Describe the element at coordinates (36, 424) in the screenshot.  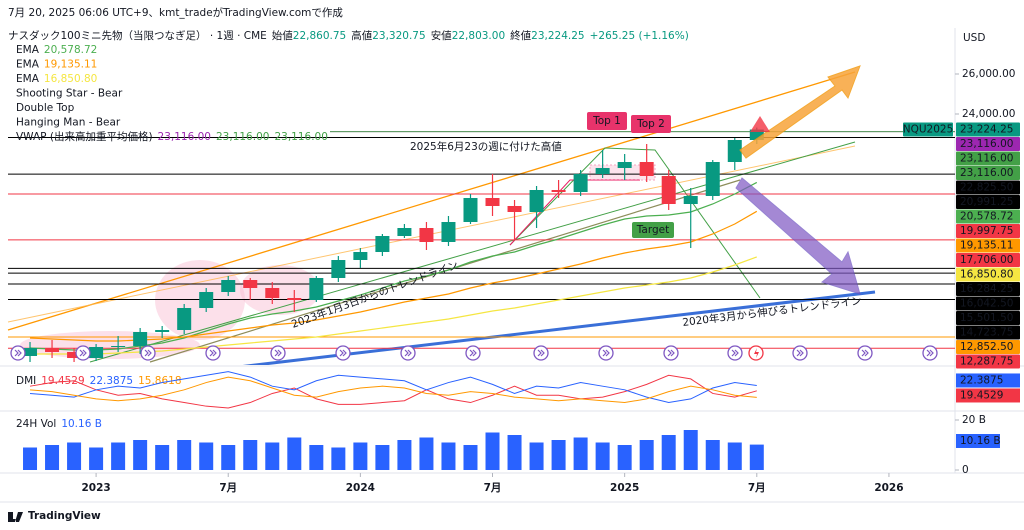
I see `vol-title: 24H Vol` at that location.